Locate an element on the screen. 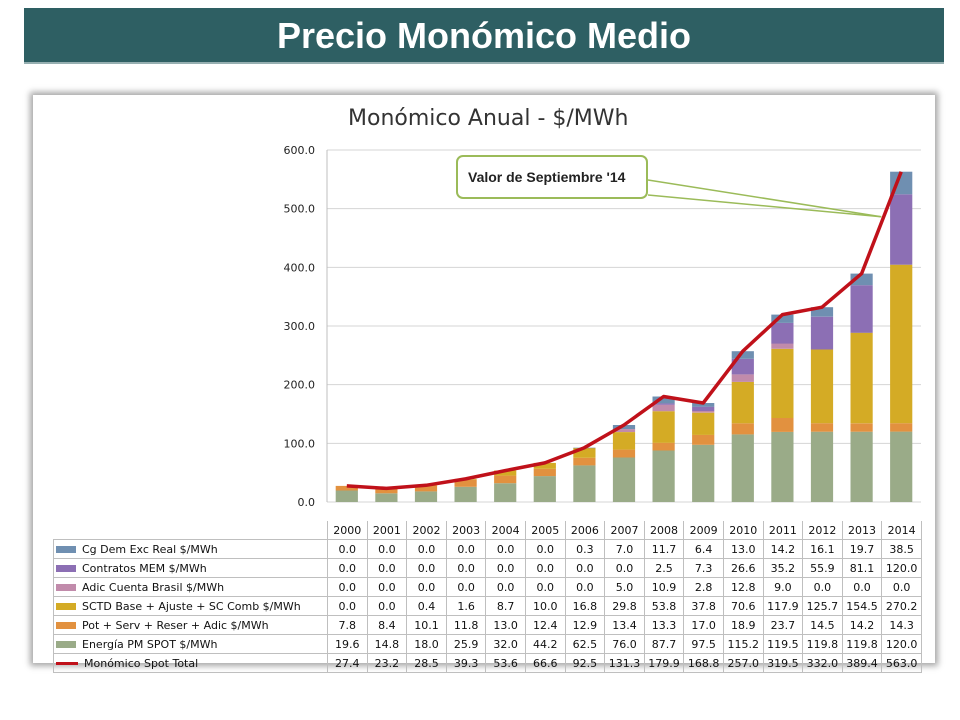  legend-entry: SCTD Base + Ajuste + SC Comb $/MWh is located at coordinates (190, 606).